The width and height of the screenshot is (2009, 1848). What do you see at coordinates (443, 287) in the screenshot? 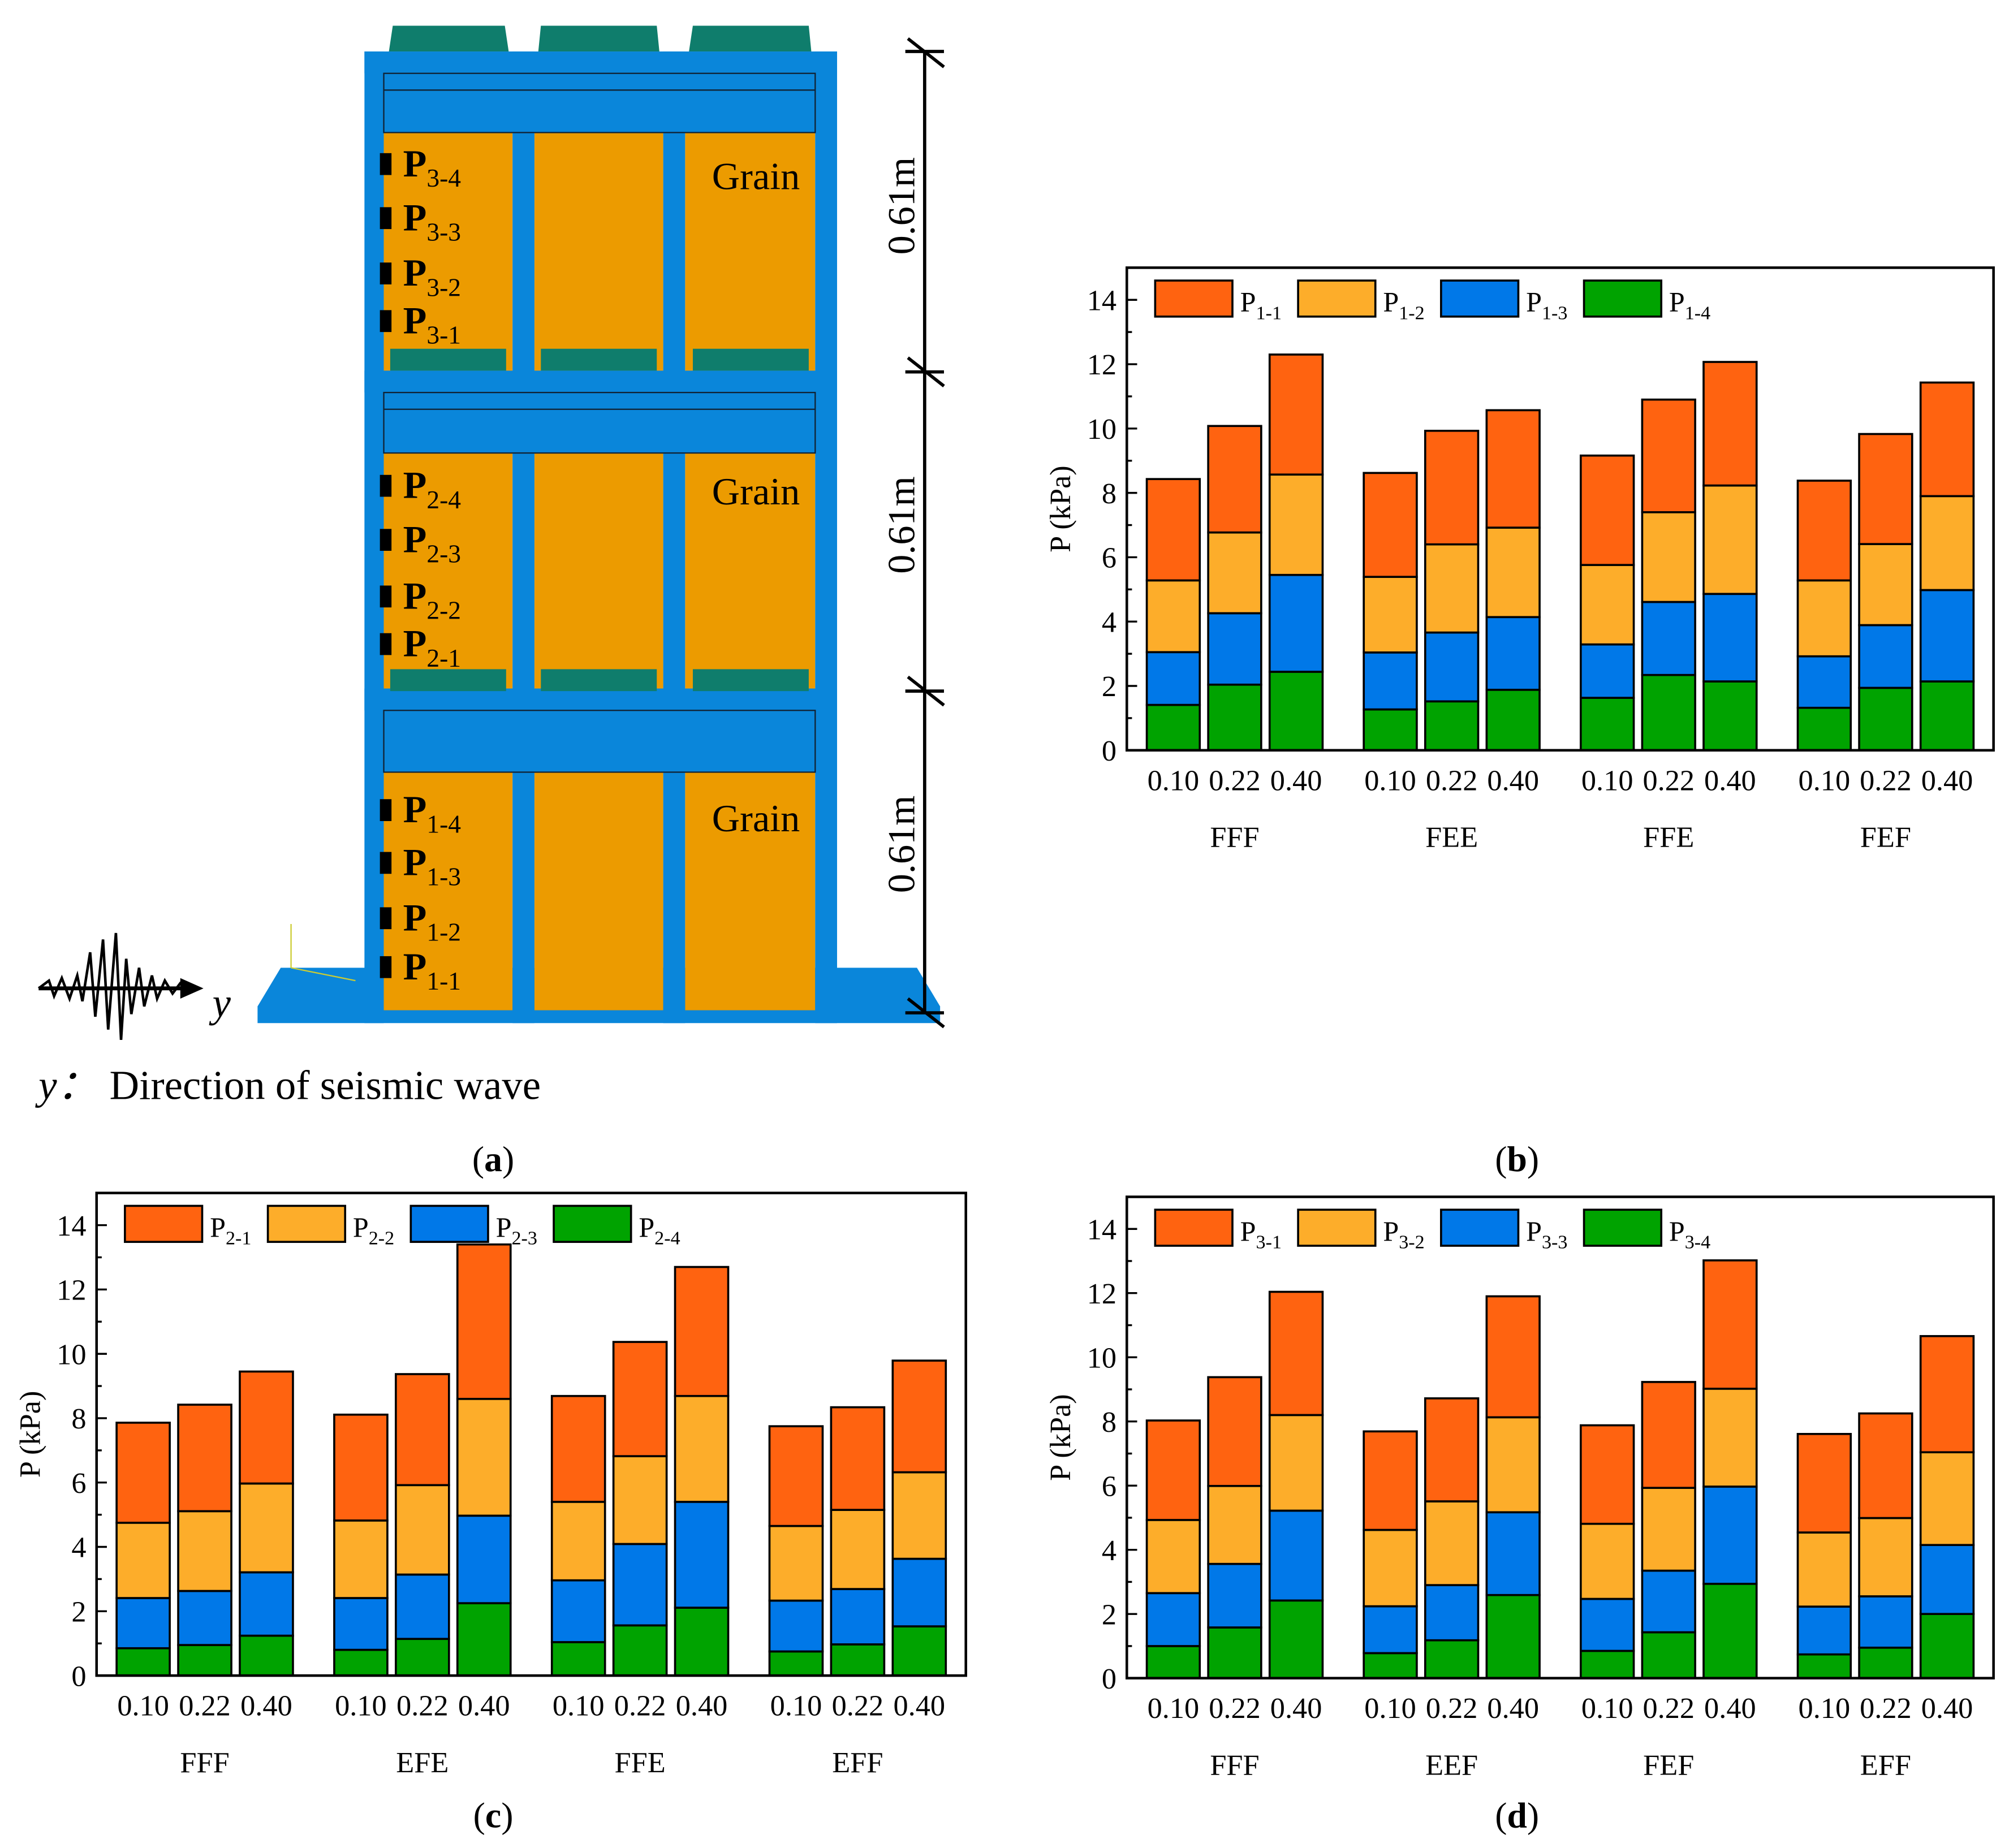
I see `sensor-subscript: 3-2` at bounding box center [443, 287].